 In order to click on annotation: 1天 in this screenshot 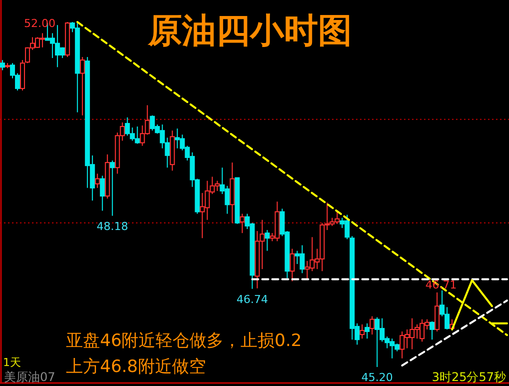, I will do `click(12, 362)`.